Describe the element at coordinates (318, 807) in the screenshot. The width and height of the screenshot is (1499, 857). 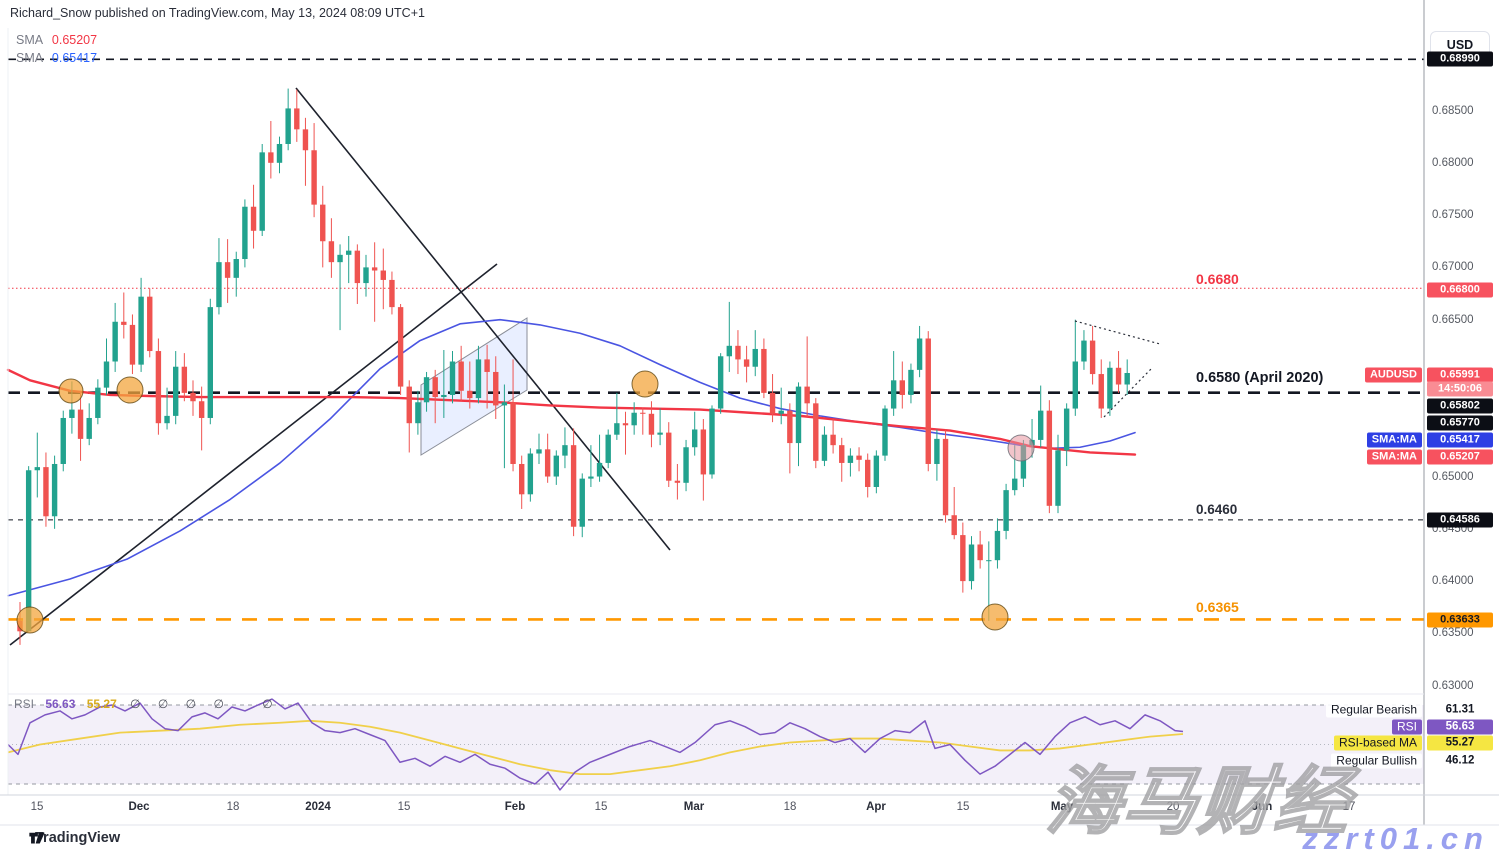
I see `time-tick-label: 2024` at that location.